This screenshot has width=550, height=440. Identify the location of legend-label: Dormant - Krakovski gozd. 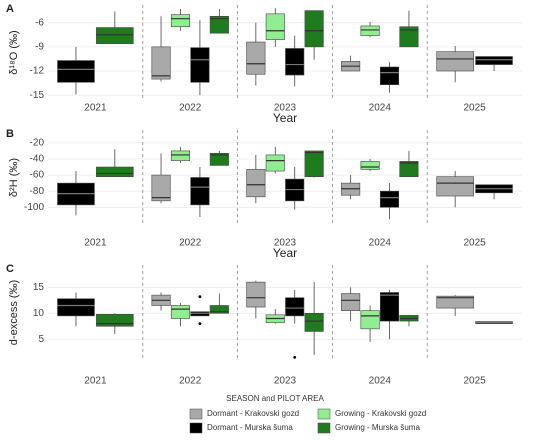
(253, 413).